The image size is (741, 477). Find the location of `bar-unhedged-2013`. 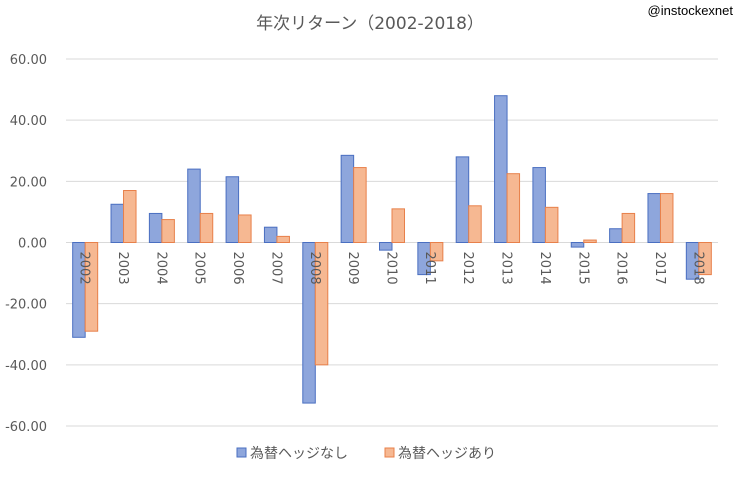

bar-unhedged-2013 is located at coordinates (501, 169).